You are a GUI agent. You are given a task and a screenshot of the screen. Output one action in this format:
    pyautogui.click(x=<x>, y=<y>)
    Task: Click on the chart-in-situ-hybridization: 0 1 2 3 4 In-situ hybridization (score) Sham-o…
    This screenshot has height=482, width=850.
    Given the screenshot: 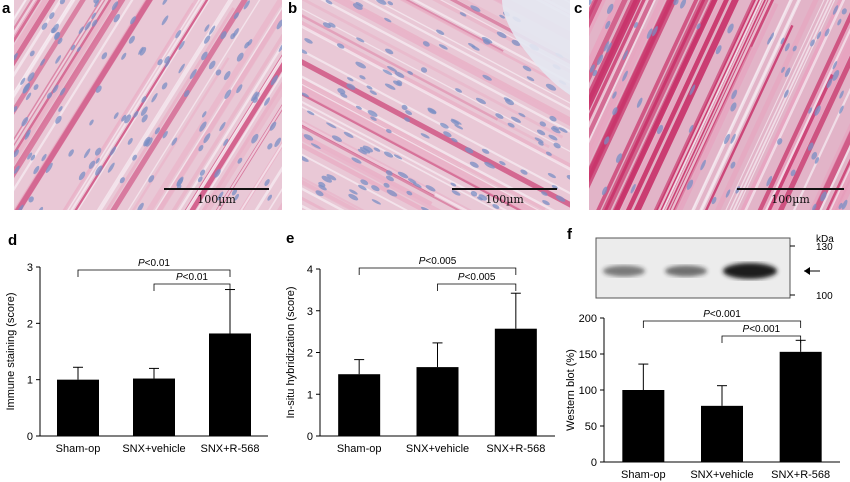 What is the action you would take?
    pyautogui.click(x=420, y=355)
    